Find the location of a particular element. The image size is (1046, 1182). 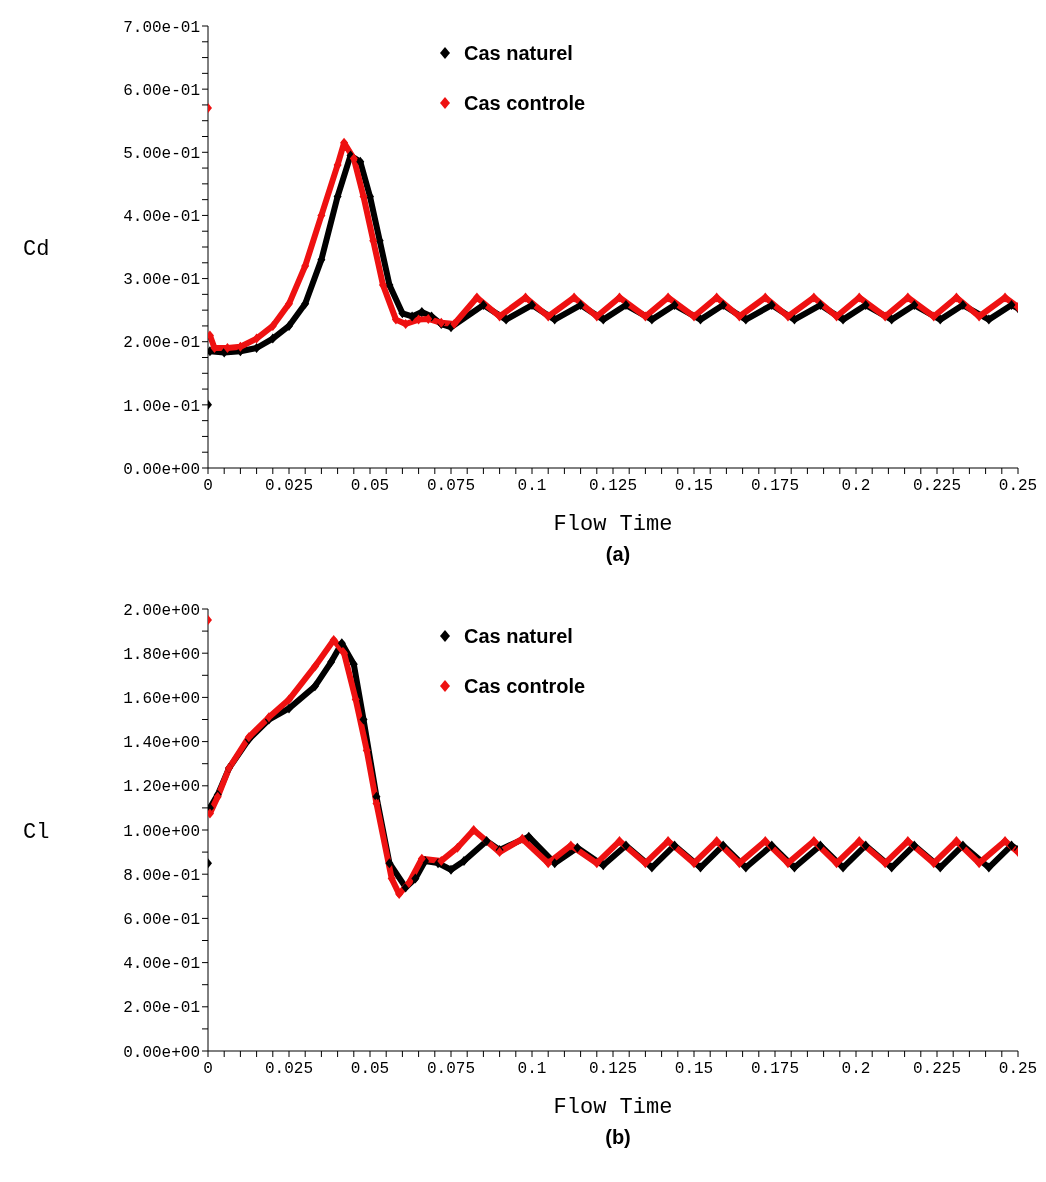

x-tick-label: 0.2 is located at coordinates (856, 1069).